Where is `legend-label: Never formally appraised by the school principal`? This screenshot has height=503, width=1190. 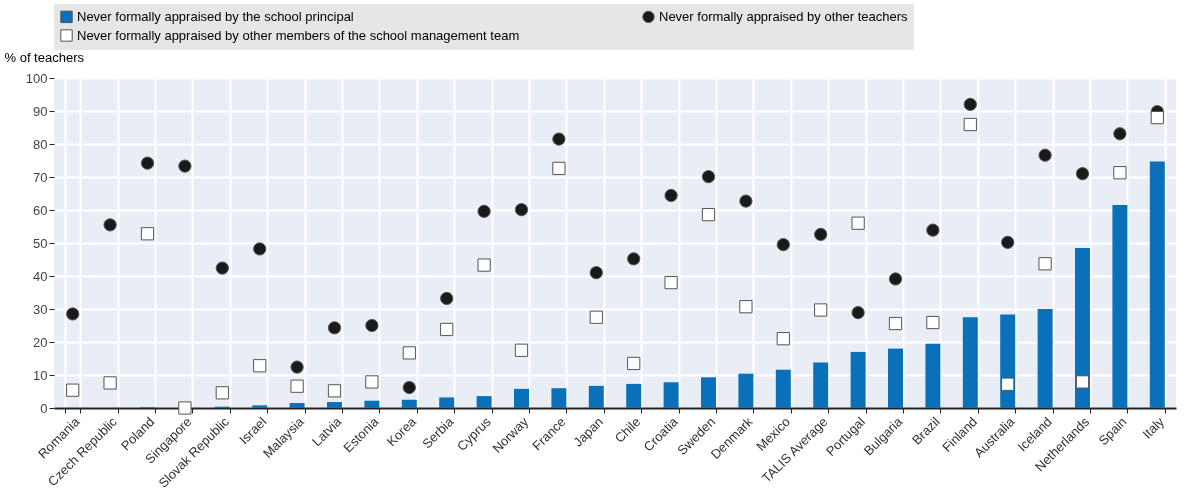 legend-label: Never formally appraised by the school principal is located at coordinates (215, 16).